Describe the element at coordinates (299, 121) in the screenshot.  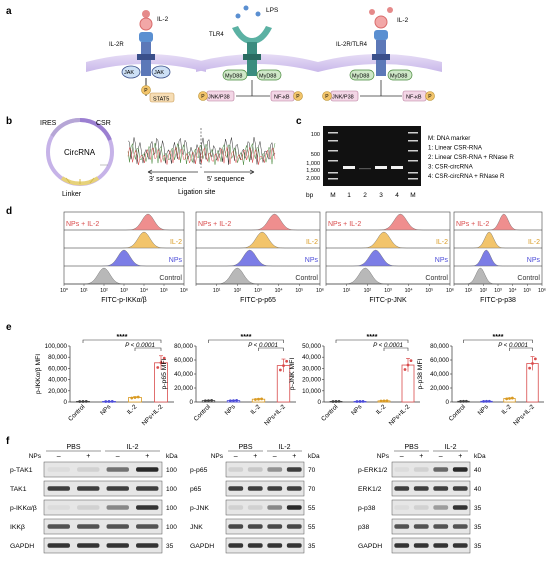
I see `panel-label-c: c` at that location.